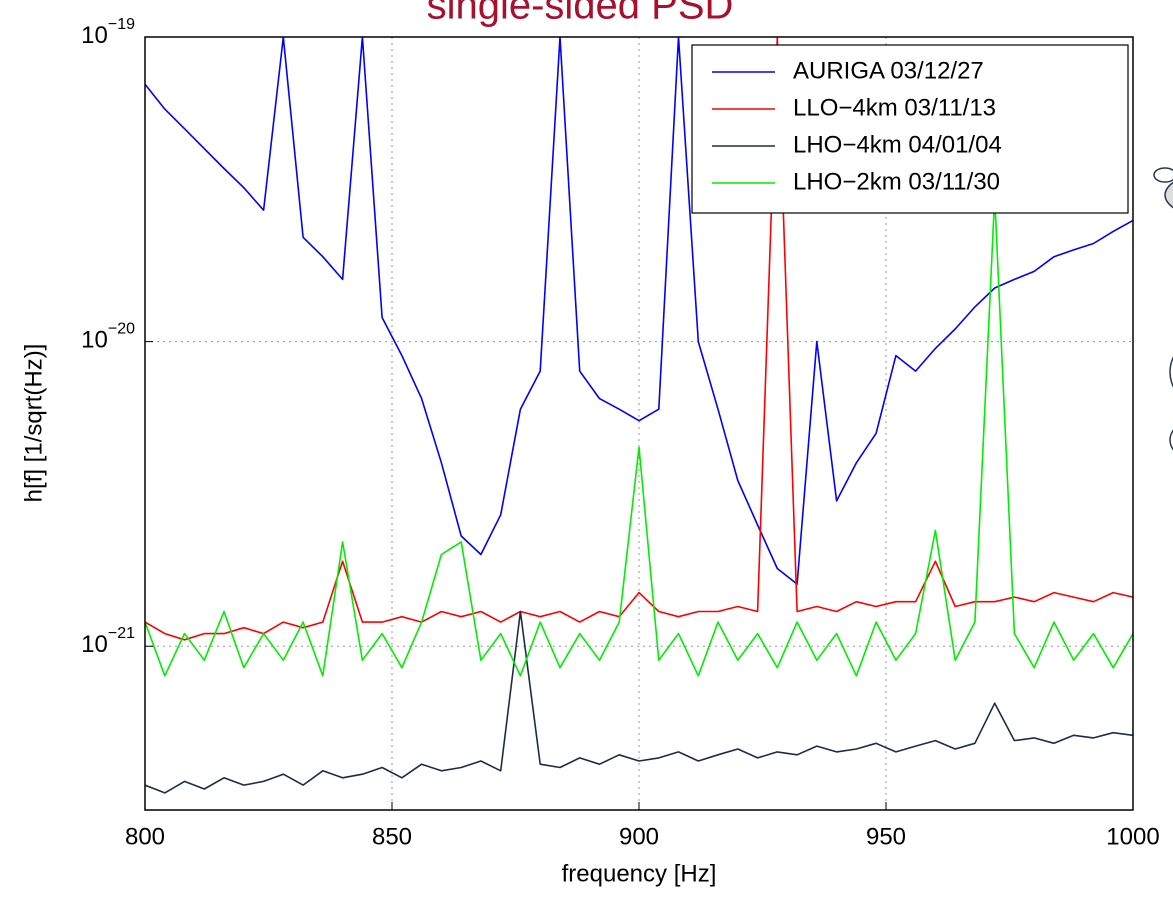  I want to click on legend-label: LHO−4km 04/01/04, so click(897, 144).